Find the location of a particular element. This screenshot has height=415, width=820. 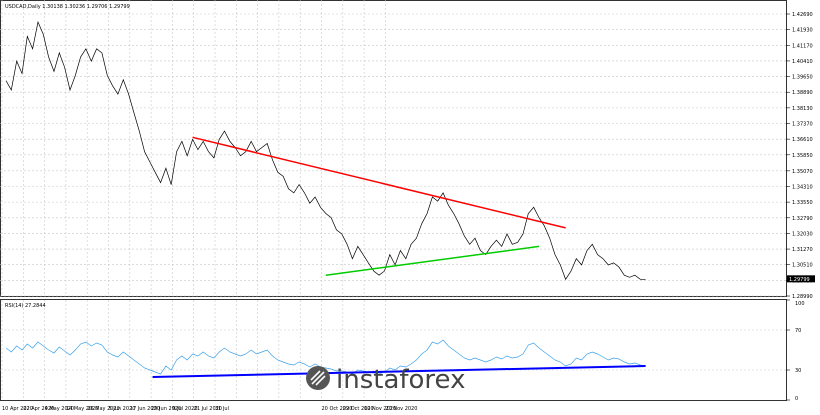

rsi-pane-title: RSI(14) 27.2844 is located at coordinates (25, 306).